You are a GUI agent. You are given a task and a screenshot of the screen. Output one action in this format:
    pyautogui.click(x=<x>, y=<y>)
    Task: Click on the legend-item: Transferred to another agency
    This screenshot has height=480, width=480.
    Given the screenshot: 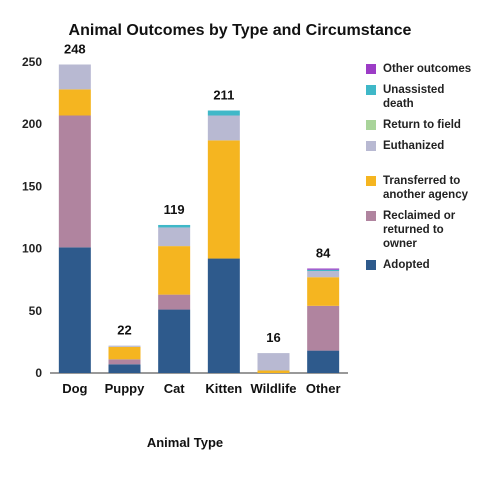 What is the action you would take?
    pyautogui.click(x=421, y=188)
    